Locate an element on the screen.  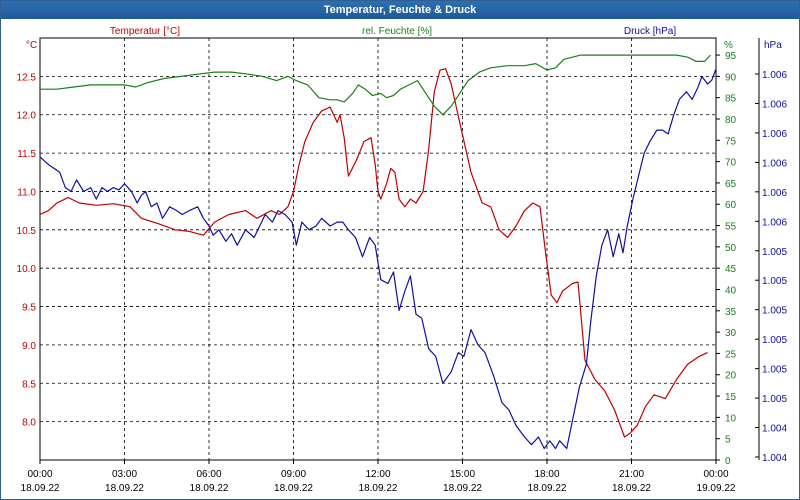
x-tick-time: 12:00 is located at coordinates (377, 474).